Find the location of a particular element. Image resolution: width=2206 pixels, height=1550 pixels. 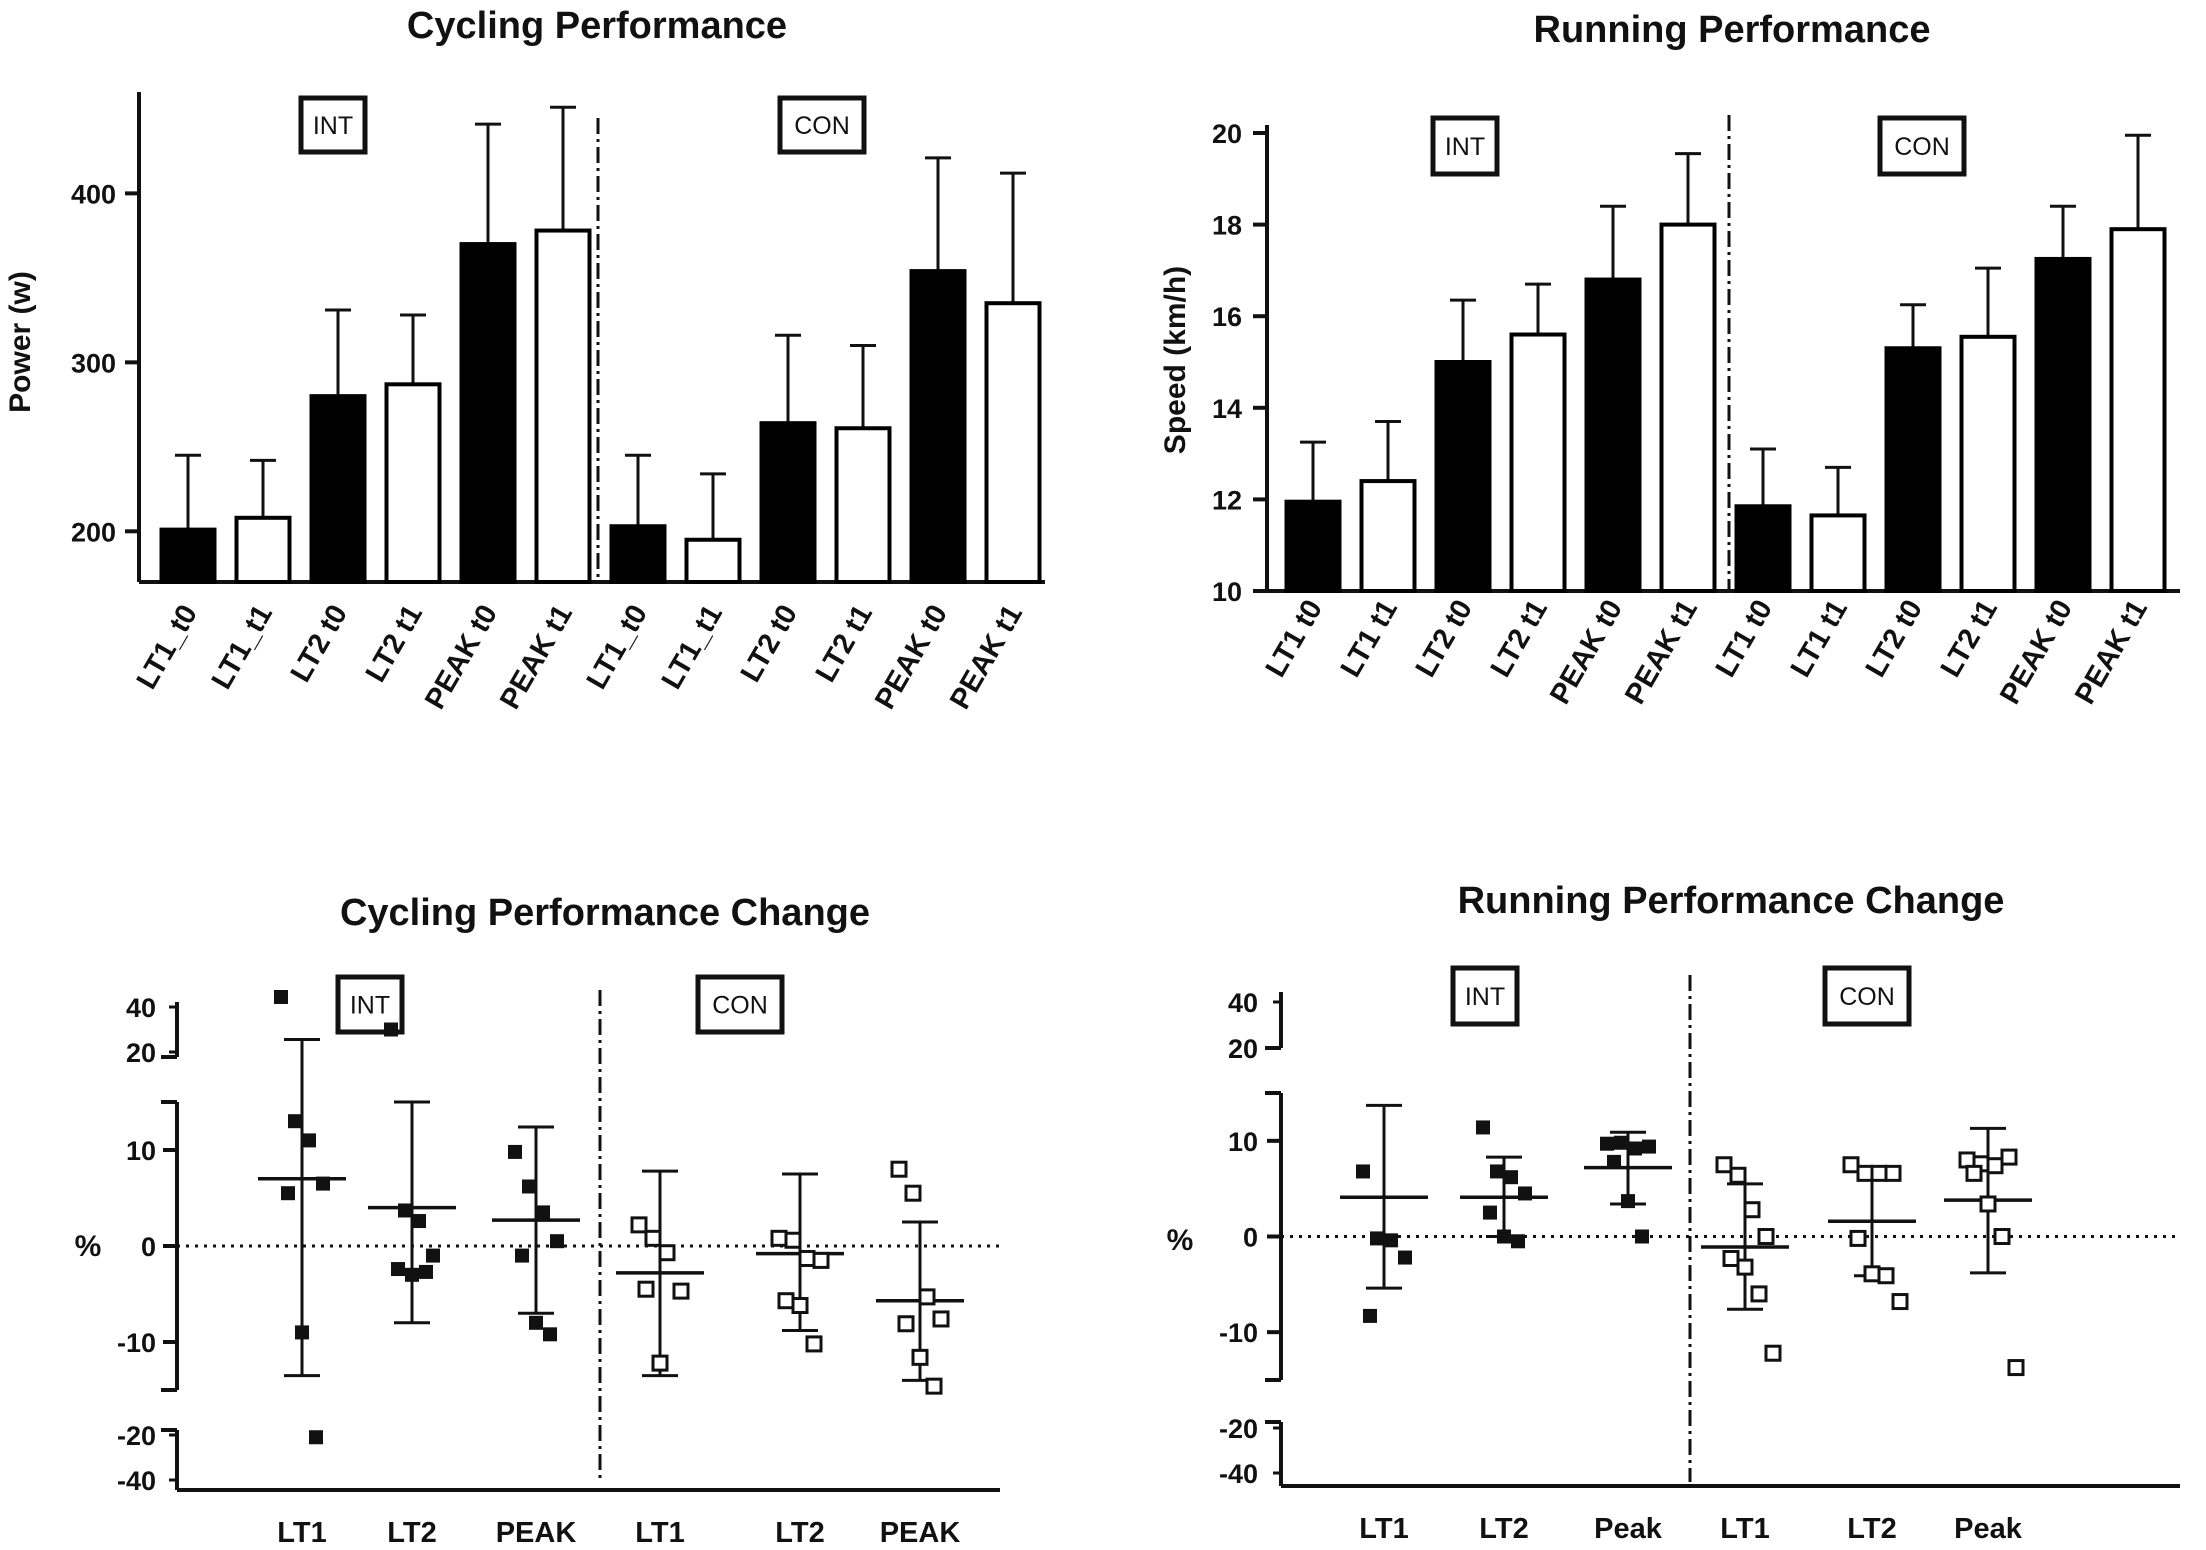

y-tick-label: 200 is located at coordinates (93, 532).